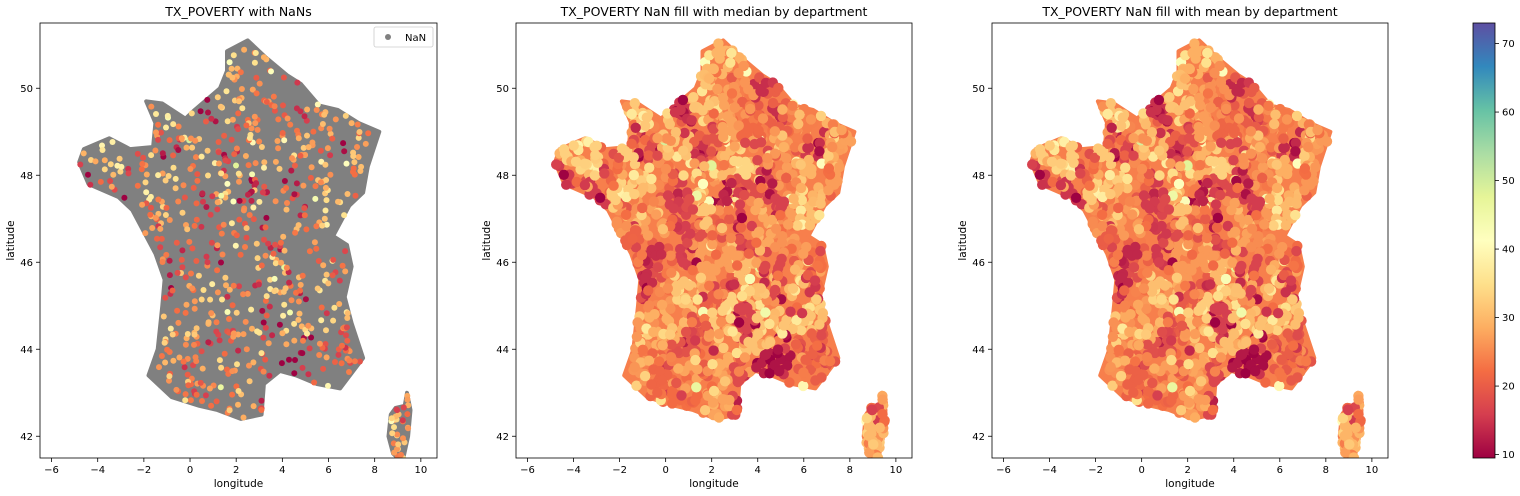 This screenshot has height=496, width=1520. What do you see at coordinates (328, 470) in the screenshot?
I see `x-tick-label: 6` at bounding box center [328, 470].